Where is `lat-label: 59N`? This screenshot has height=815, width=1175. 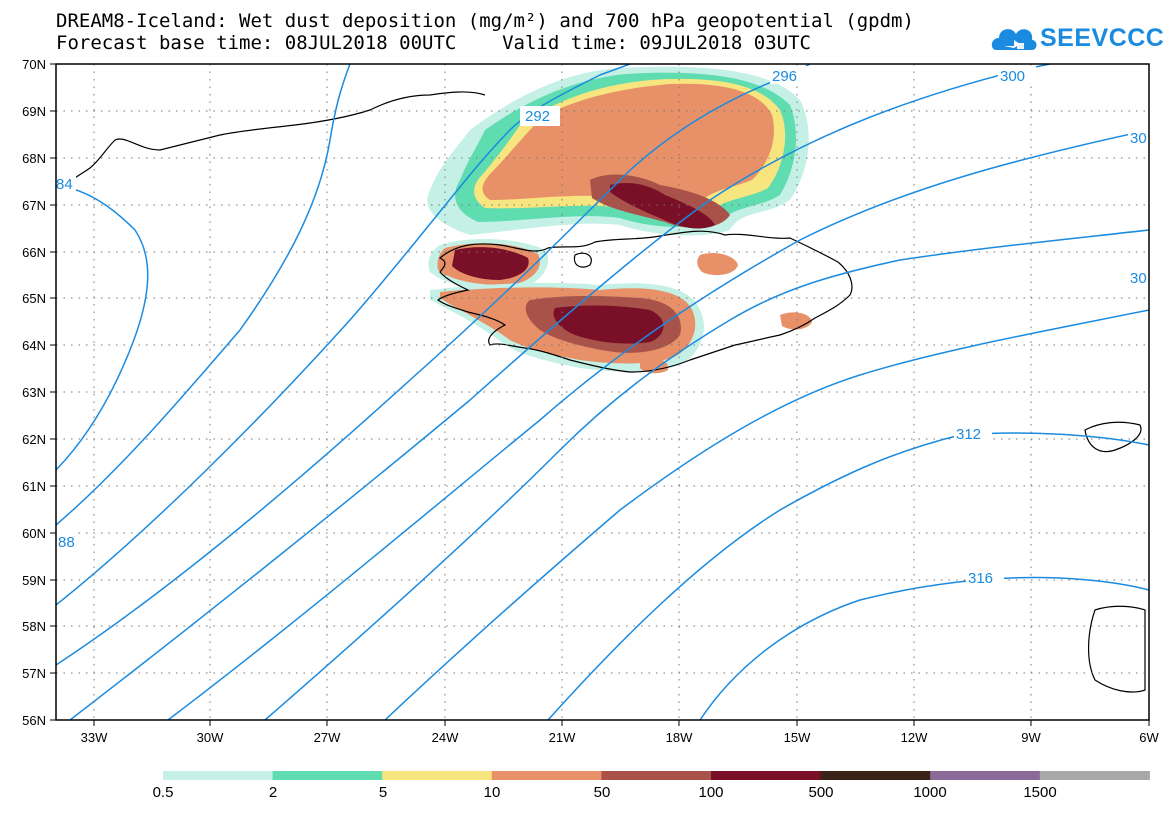
lat-label: 59N is located at coordinates (34, 580).